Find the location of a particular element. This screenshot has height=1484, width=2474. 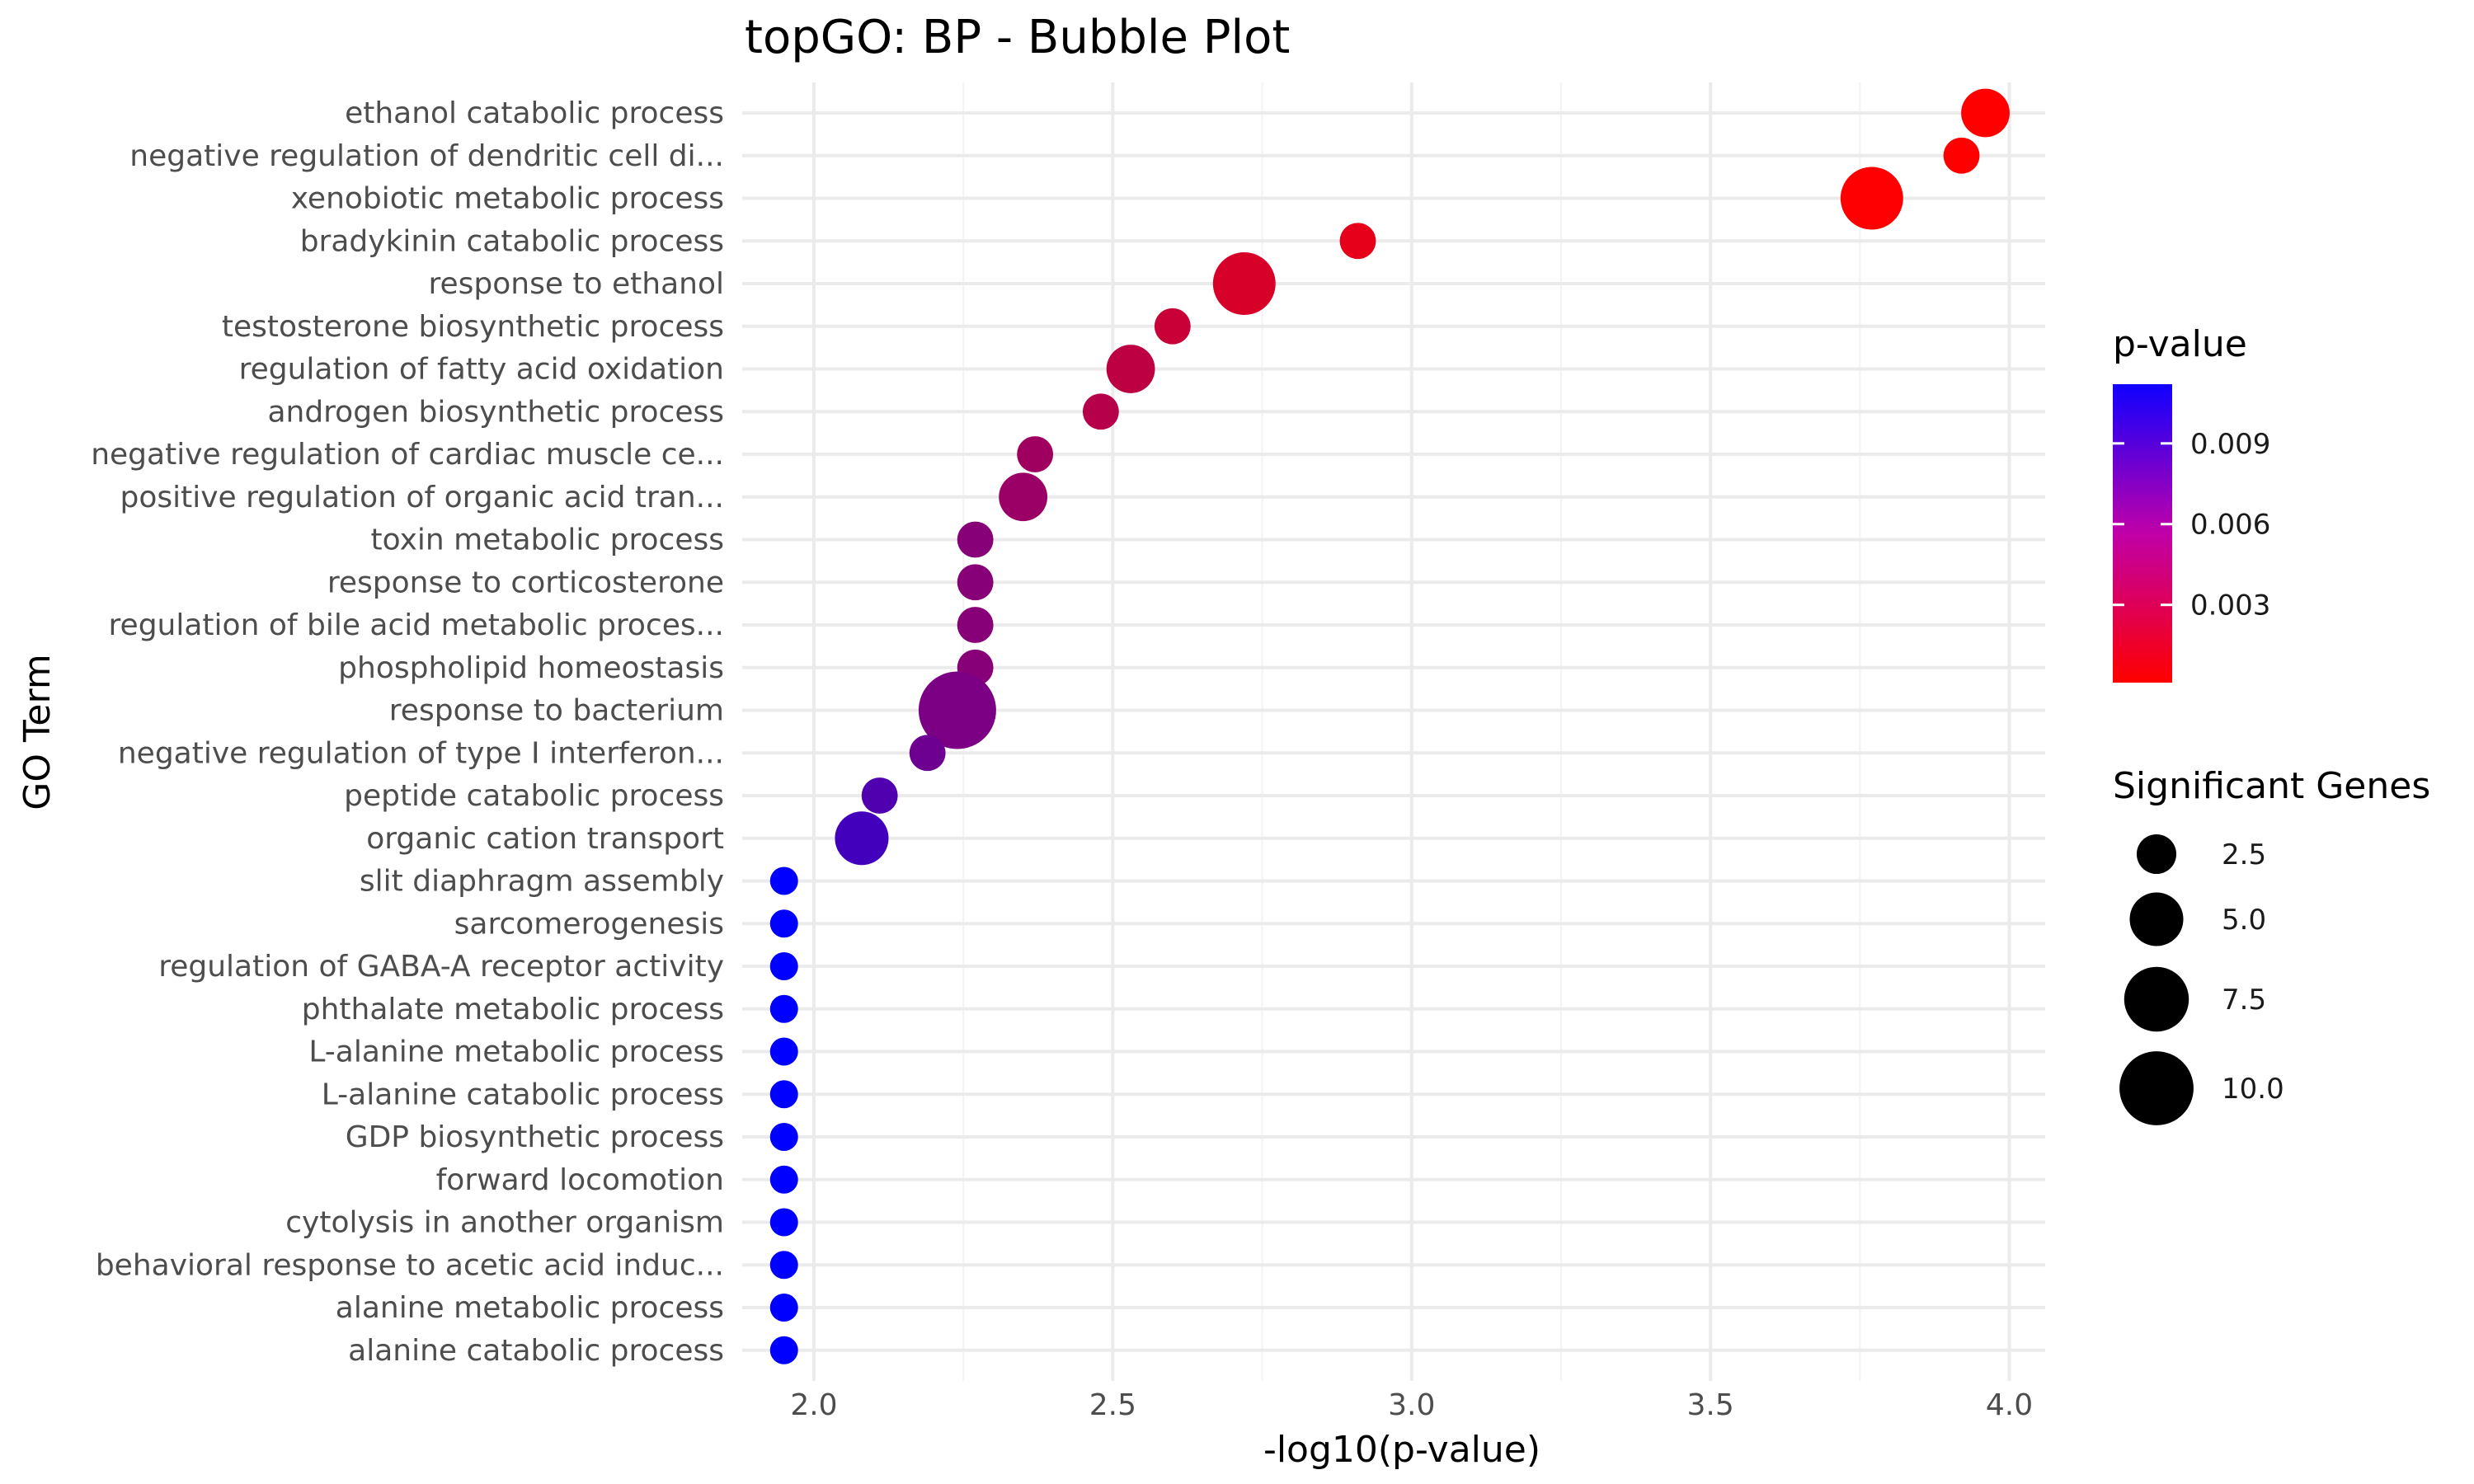

y-tick-label: alanine metabolic process is located at coordinates (530, 1308).